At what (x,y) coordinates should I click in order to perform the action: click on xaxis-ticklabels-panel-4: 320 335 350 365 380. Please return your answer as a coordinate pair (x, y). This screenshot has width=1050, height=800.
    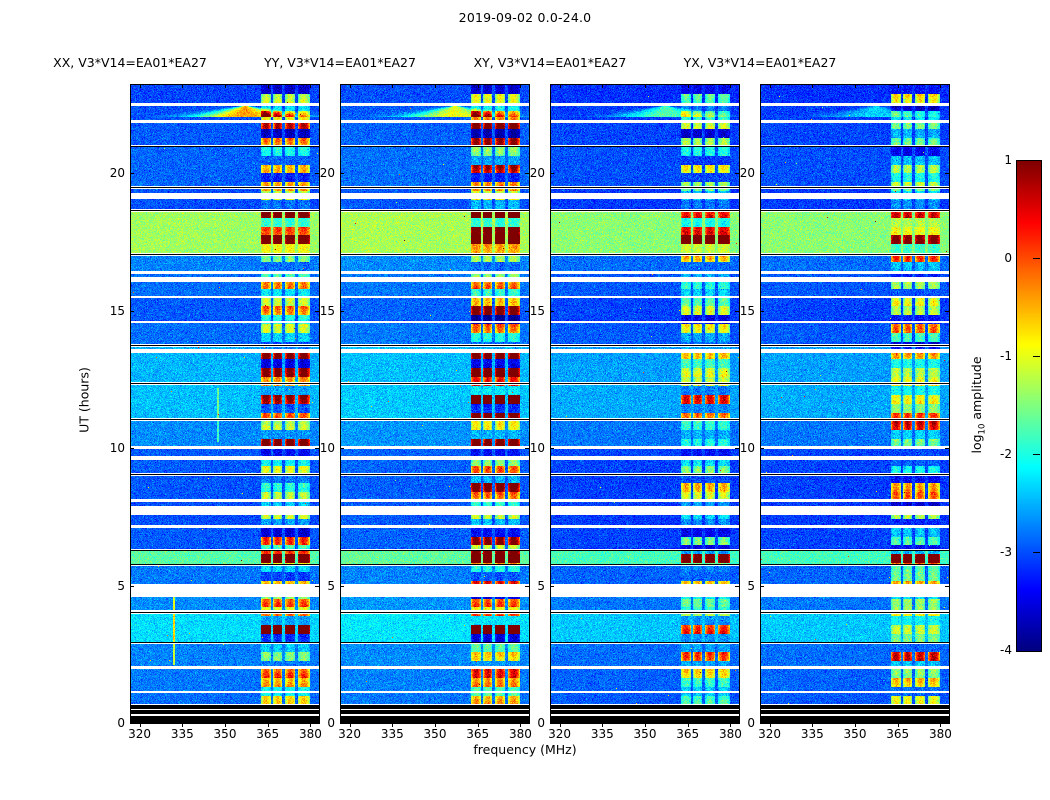
    Looking at the image, I should click on (855, 737).